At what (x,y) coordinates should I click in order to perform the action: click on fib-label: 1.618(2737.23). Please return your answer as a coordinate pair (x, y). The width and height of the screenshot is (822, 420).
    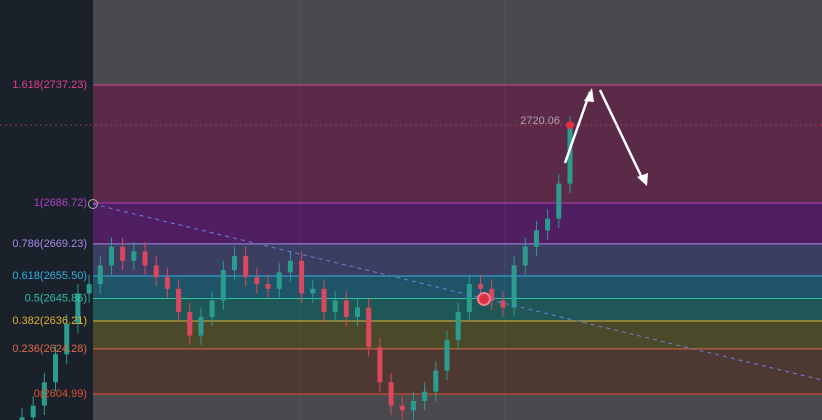
    Looking at the image, I should click on (49, 85).